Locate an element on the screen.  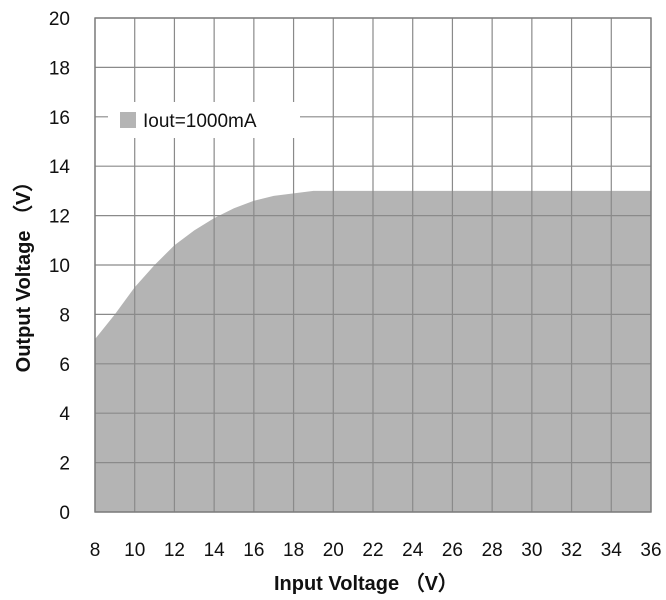
legend-swatch is located at coordinates (128, 120).